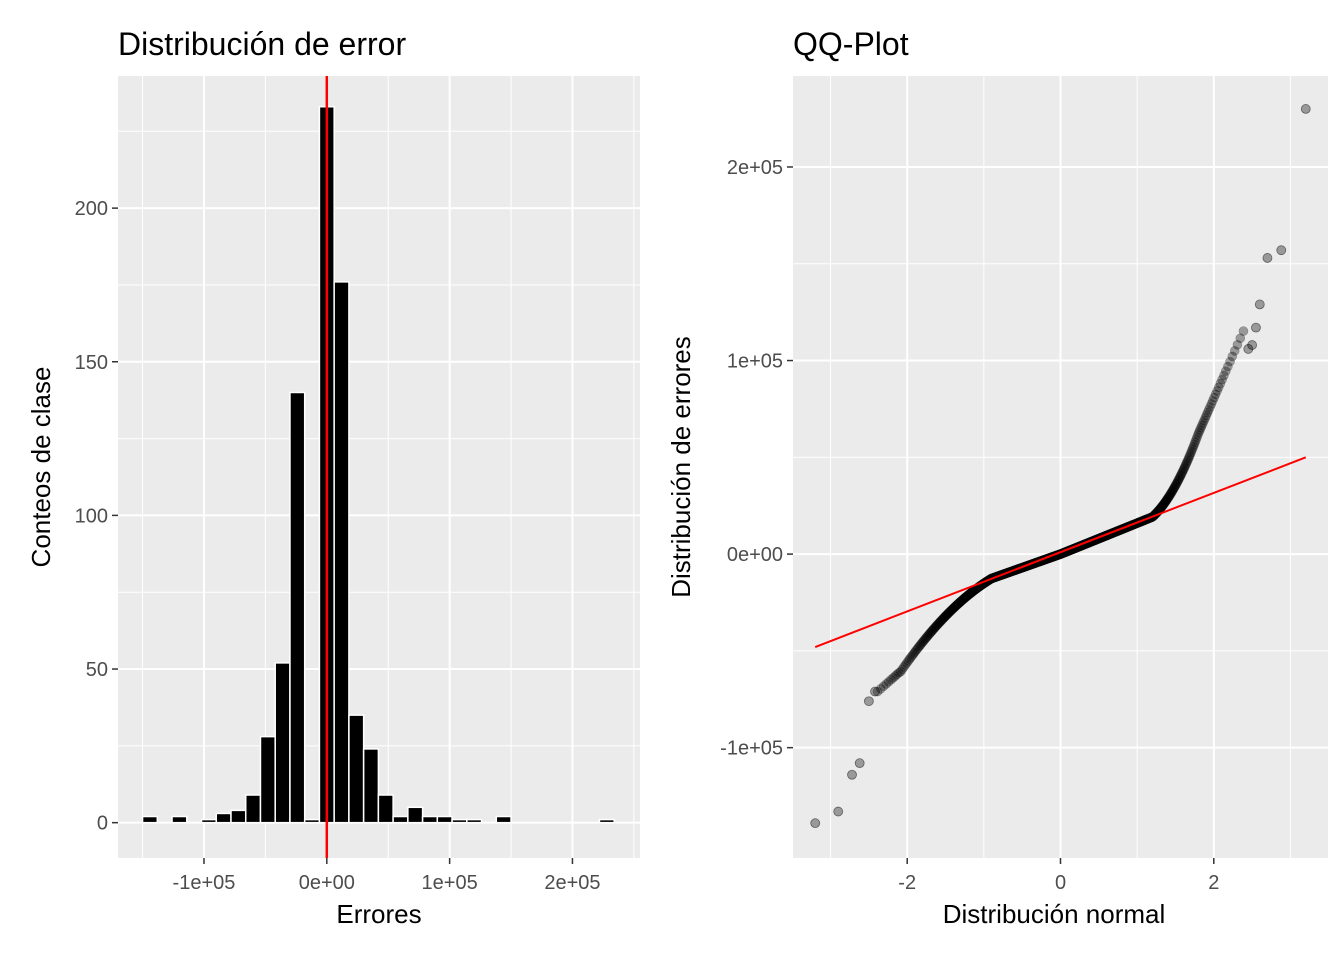 The height and width of the screenshot is (960, 1344). What do you see at coordinates (41, 467) in the screenshot?
I see `histogram-y-axis-title: Conteos de clase` at bounding box center [41, 467].